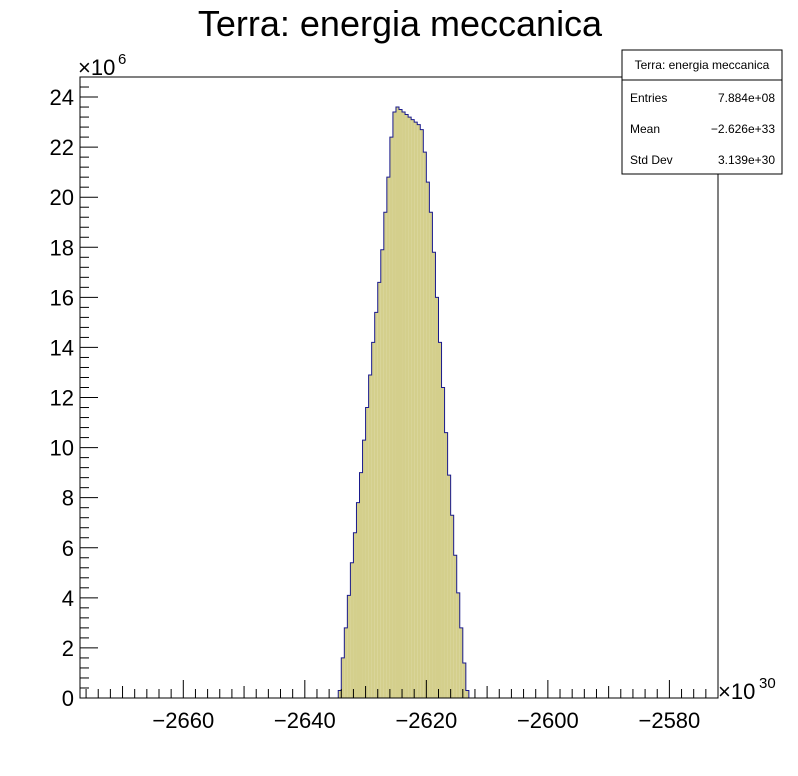  Describe the element at coordinates (548, 720) in the screenshot. I see `x-tick-label: −2600` at that location.